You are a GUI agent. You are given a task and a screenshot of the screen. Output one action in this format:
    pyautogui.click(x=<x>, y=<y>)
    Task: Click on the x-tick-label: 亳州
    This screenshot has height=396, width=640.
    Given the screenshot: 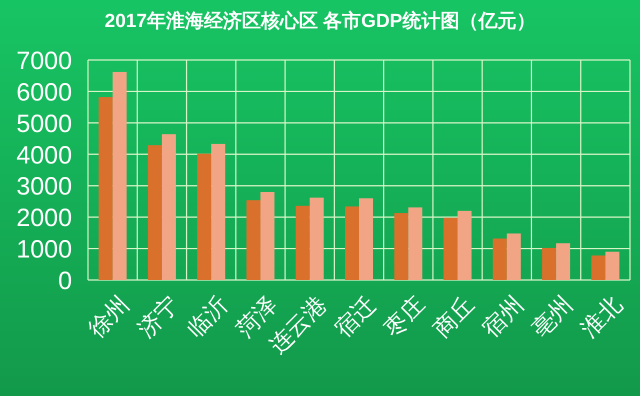 What is the action you would take?
    pyautogui.click(x=552, y=316)
    